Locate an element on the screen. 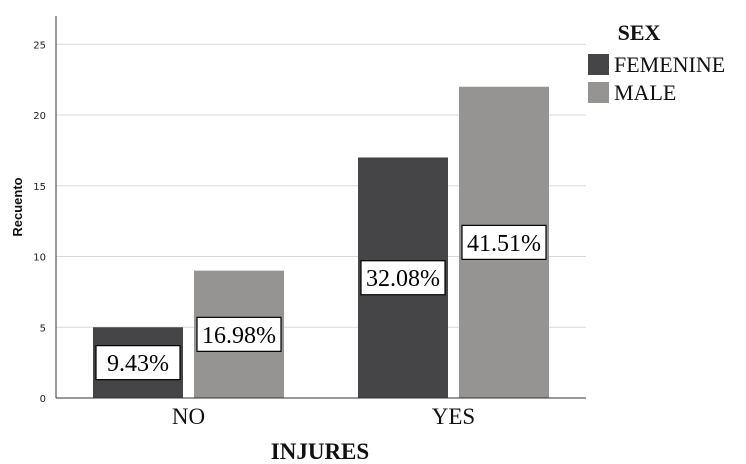  x-category-label: YES is located at coordinates (453, 416).